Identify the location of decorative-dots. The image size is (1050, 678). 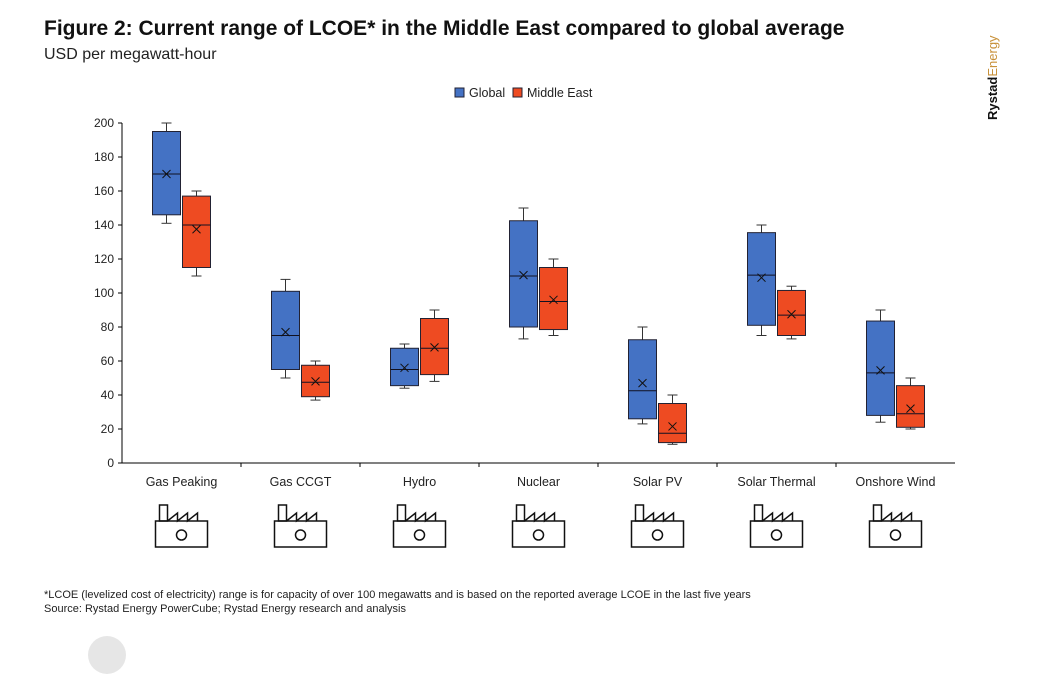
(107, 655).